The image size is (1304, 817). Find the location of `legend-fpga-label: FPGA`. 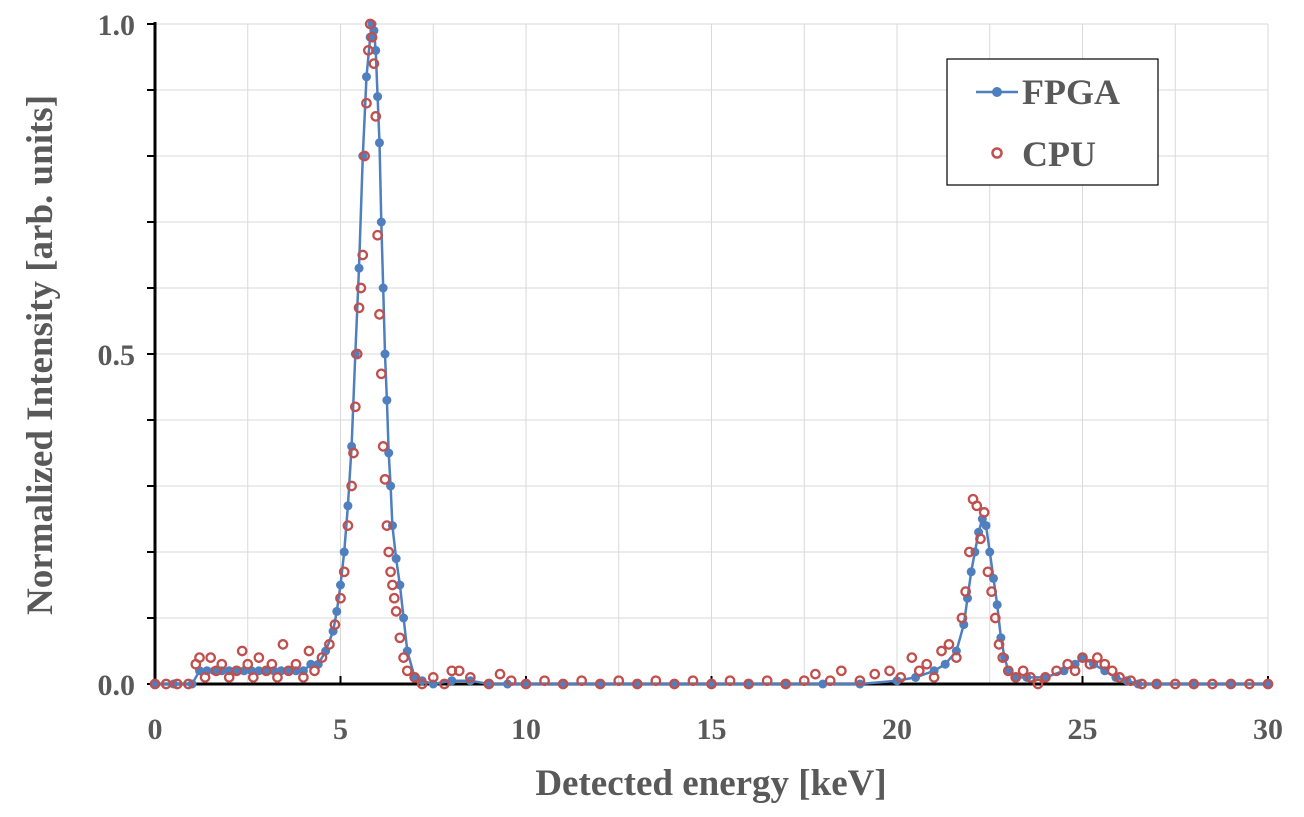

legend-fpga-label: FPGA is located at coordinates (1071, 92).